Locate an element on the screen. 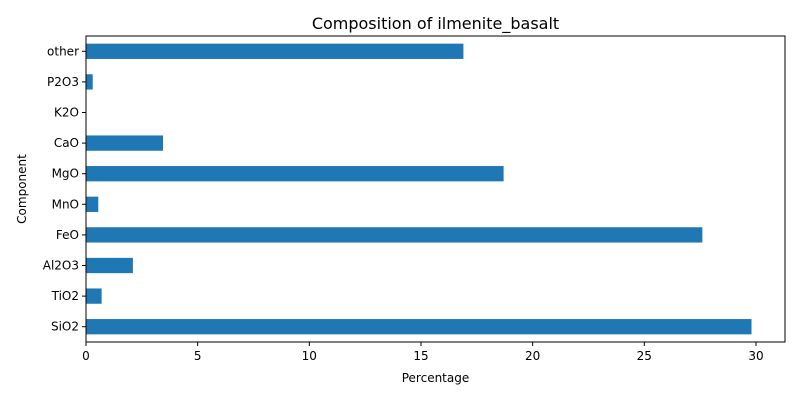 This screenshot has width=800, height=400. x-axis-title: Percentage is located at coordinates (436, 378).